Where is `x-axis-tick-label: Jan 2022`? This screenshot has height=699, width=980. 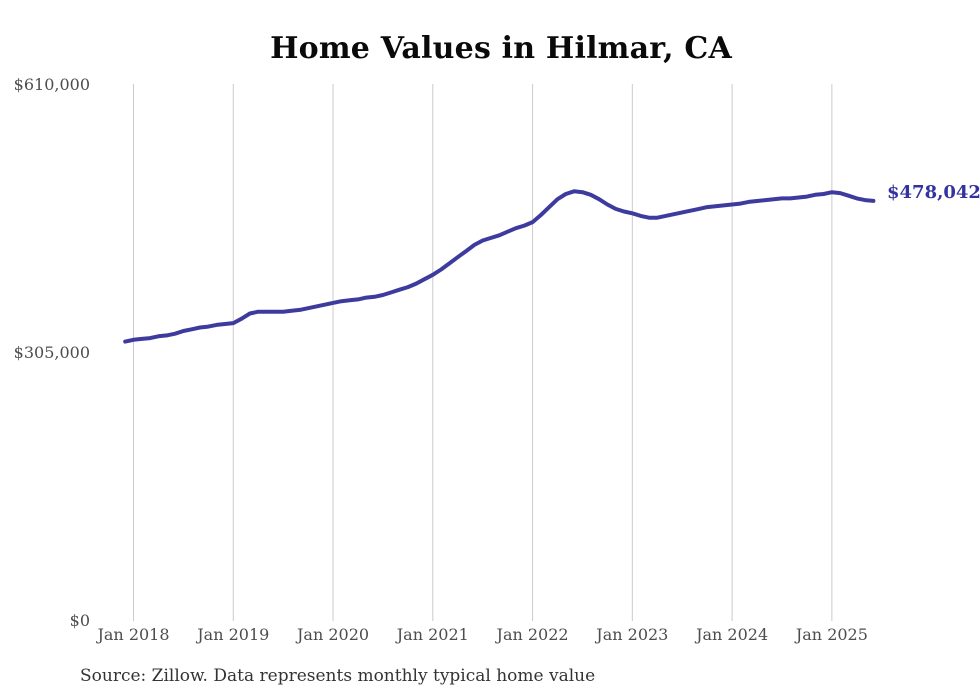 x-axis-tick-label: Jan 2022 is located at coordinates (532, 634).